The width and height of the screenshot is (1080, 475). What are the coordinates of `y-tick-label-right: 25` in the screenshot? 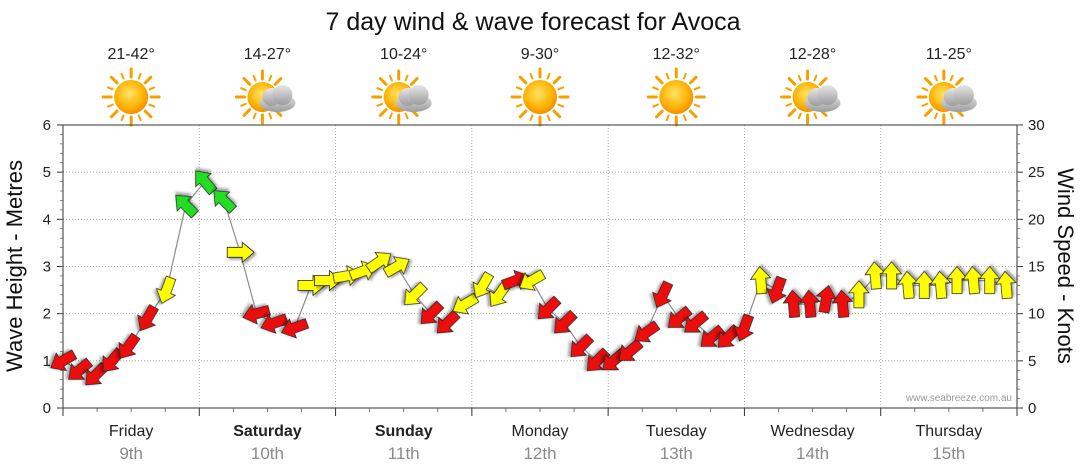 It's located at (1036, 172).